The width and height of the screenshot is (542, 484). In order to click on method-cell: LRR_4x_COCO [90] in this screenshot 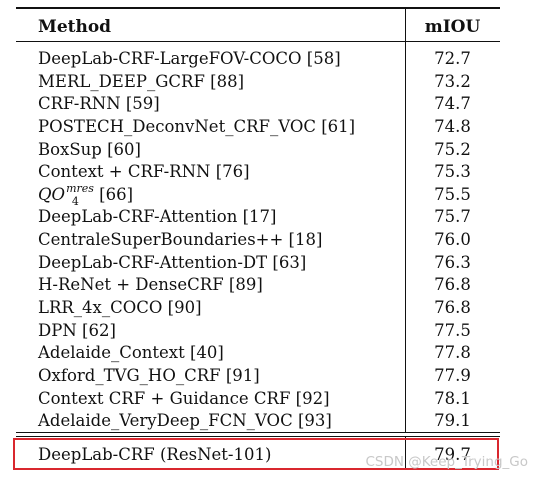, I will do `click(120, 308)`.